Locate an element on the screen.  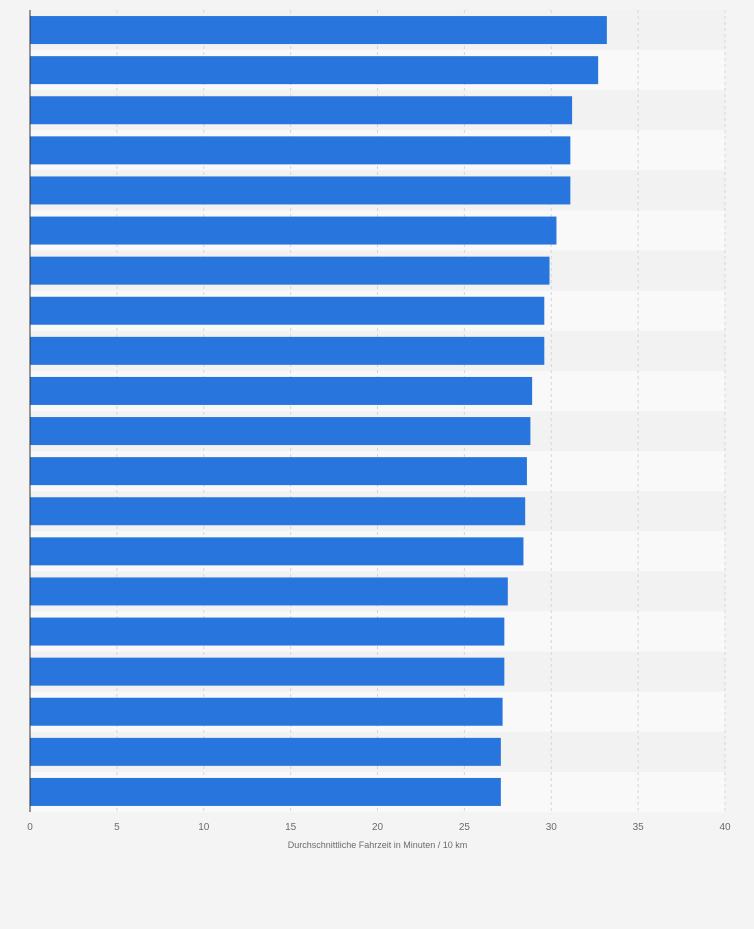
x-tick-label: 15 is located at coordinates (291, 827).